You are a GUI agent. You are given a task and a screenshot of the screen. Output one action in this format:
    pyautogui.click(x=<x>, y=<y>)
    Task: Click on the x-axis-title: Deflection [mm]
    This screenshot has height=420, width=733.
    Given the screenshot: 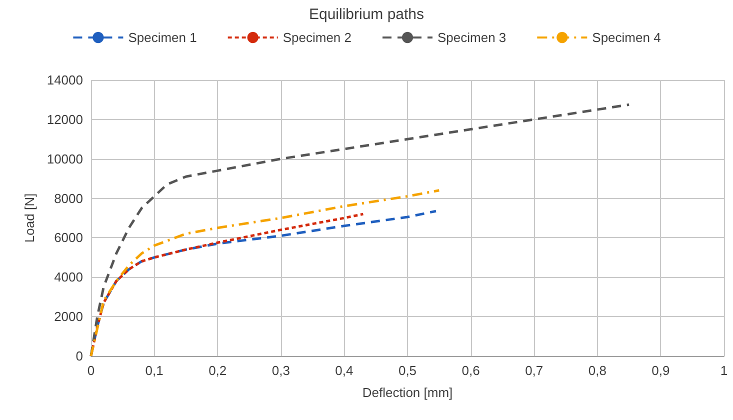 What is the action you would take?
    pyautogui.click(x=407, y=392)
    